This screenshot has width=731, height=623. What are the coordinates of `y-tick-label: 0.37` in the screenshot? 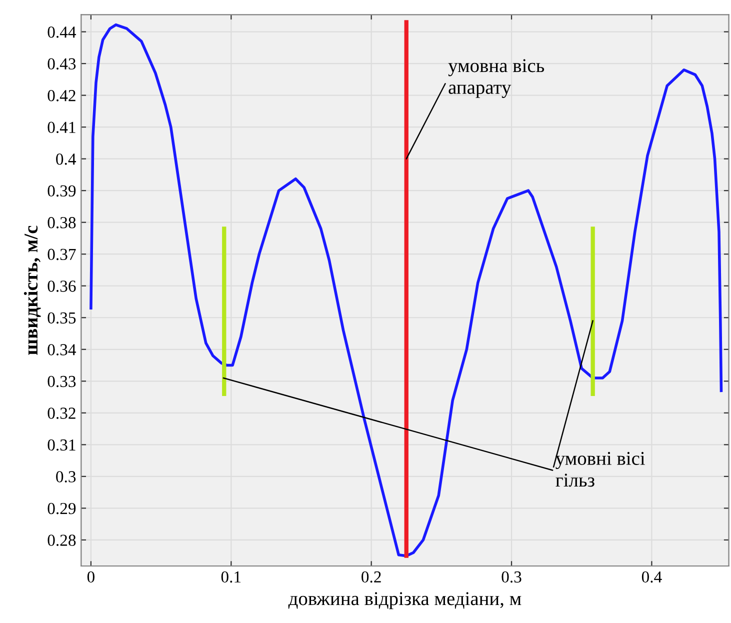 It's located at (62, 254).